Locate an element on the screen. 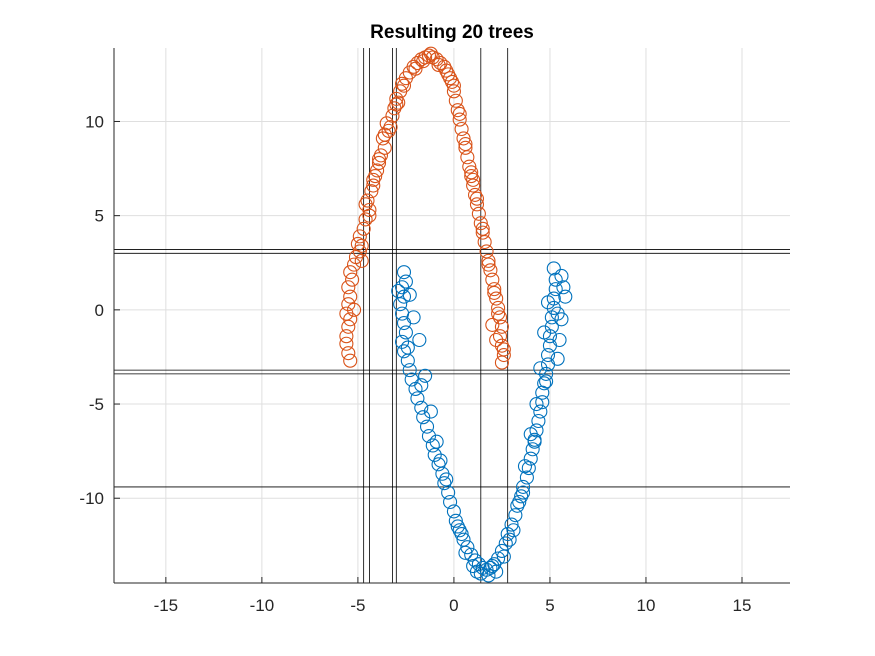 Image resolution: width=875 pixels, height=656 pixels. y-tick-label: 5 is located at coordinates (99, 216).